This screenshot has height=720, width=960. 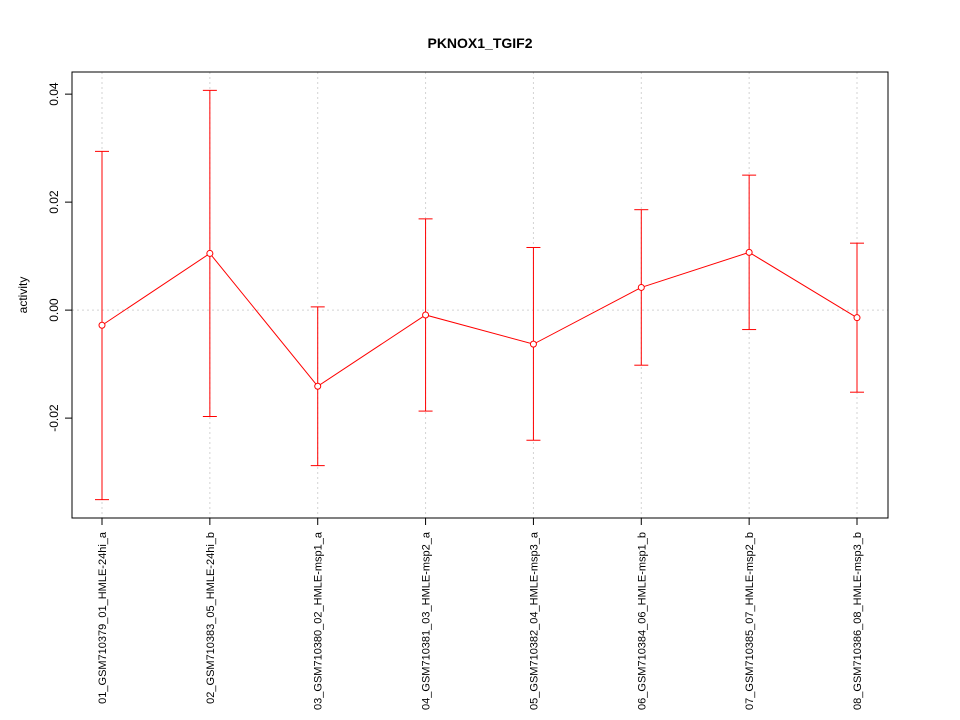 What do you see at coordinates (54, 94) in the screenshot?
I see `y-tick-label: 0.04` at bounding box center [54, 94].